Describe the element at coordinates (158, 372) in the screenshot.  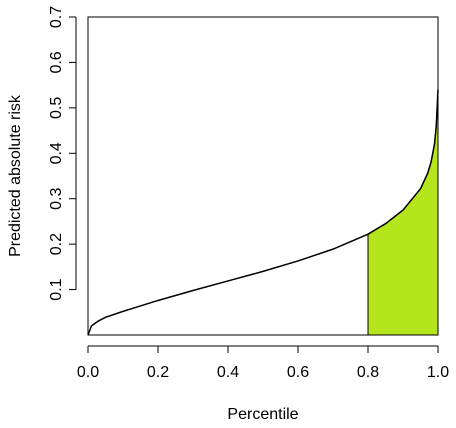
I see `x-tick-label: 0.2` at that location.